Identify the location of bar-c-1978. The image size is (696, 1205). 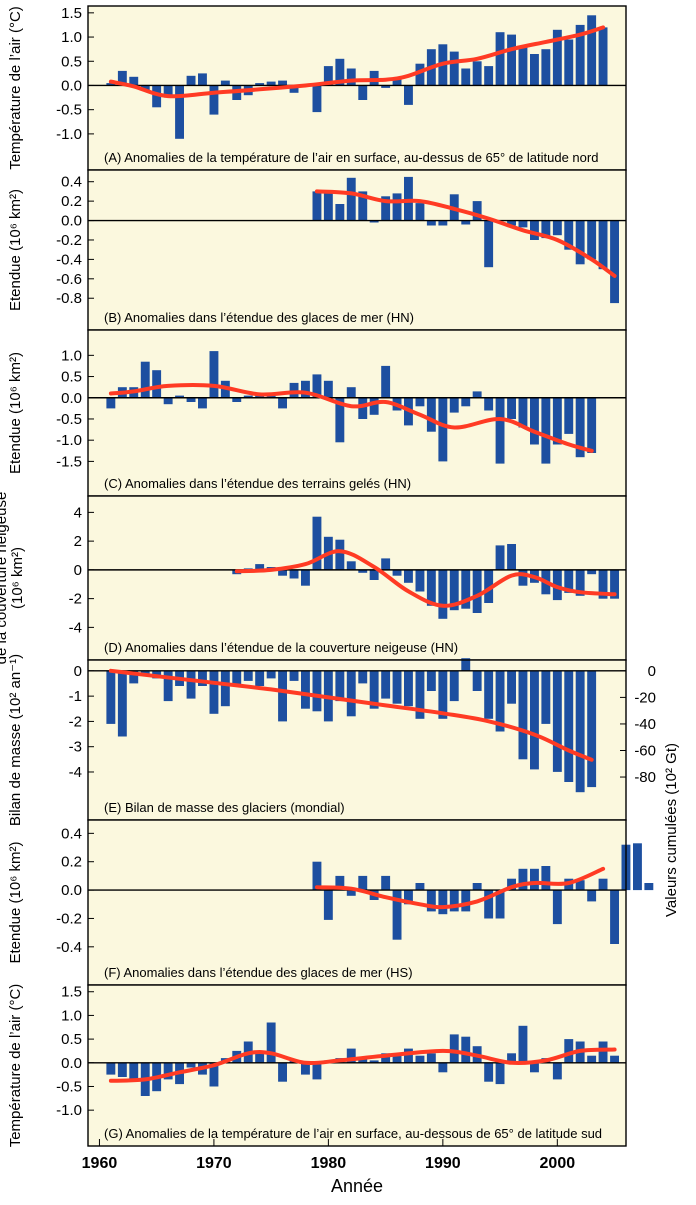
(305, 389).